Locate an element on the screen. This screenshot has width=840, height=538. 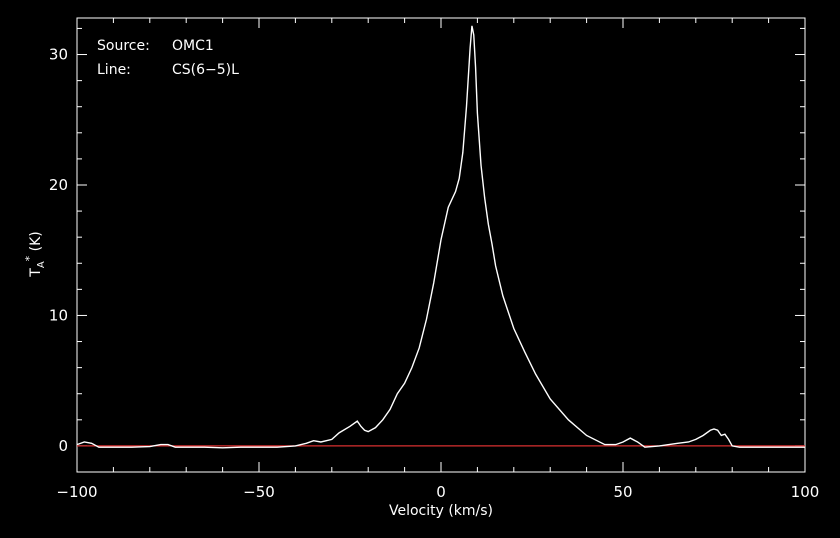
line-label: Line: is located at coordinates (114, 70).